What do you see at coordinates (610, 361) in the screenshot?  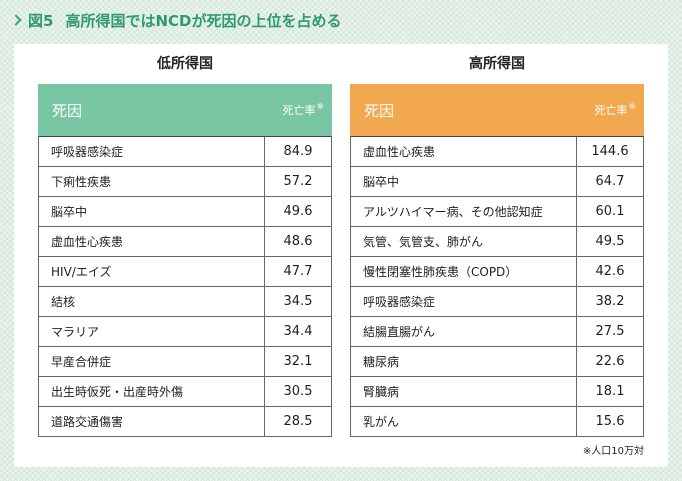 I see `rate-cell: 22.6` at bounding box center [610, 361].